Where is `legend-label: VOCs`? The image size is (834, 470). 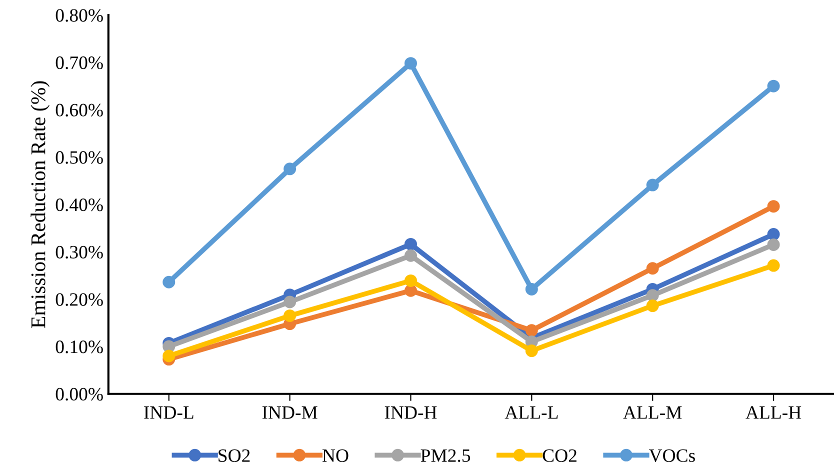
legend-label: VOCs is located at coordinates (671, 455).